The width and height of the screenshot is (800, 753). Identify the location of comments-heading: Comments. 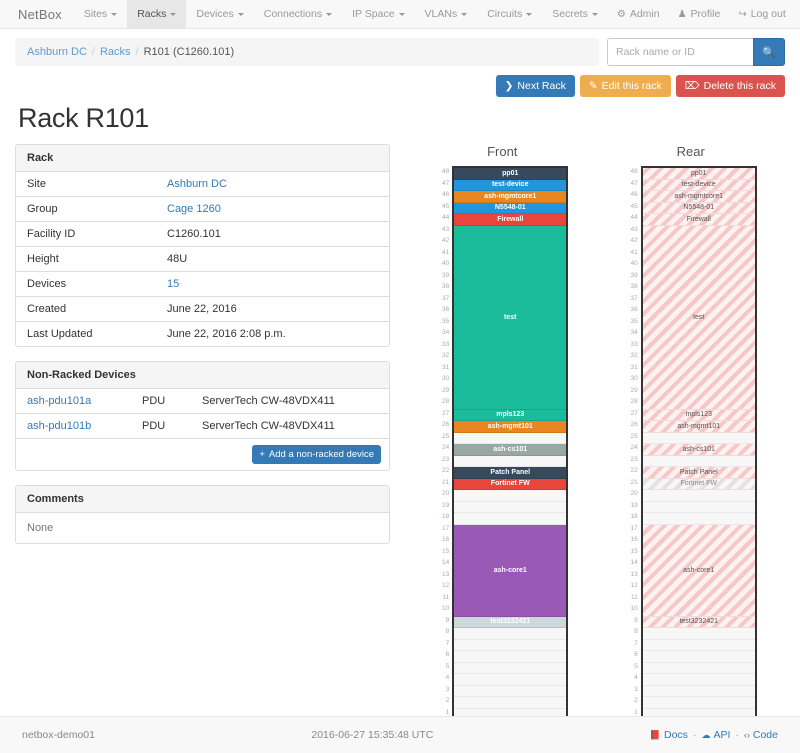
(202, 499).